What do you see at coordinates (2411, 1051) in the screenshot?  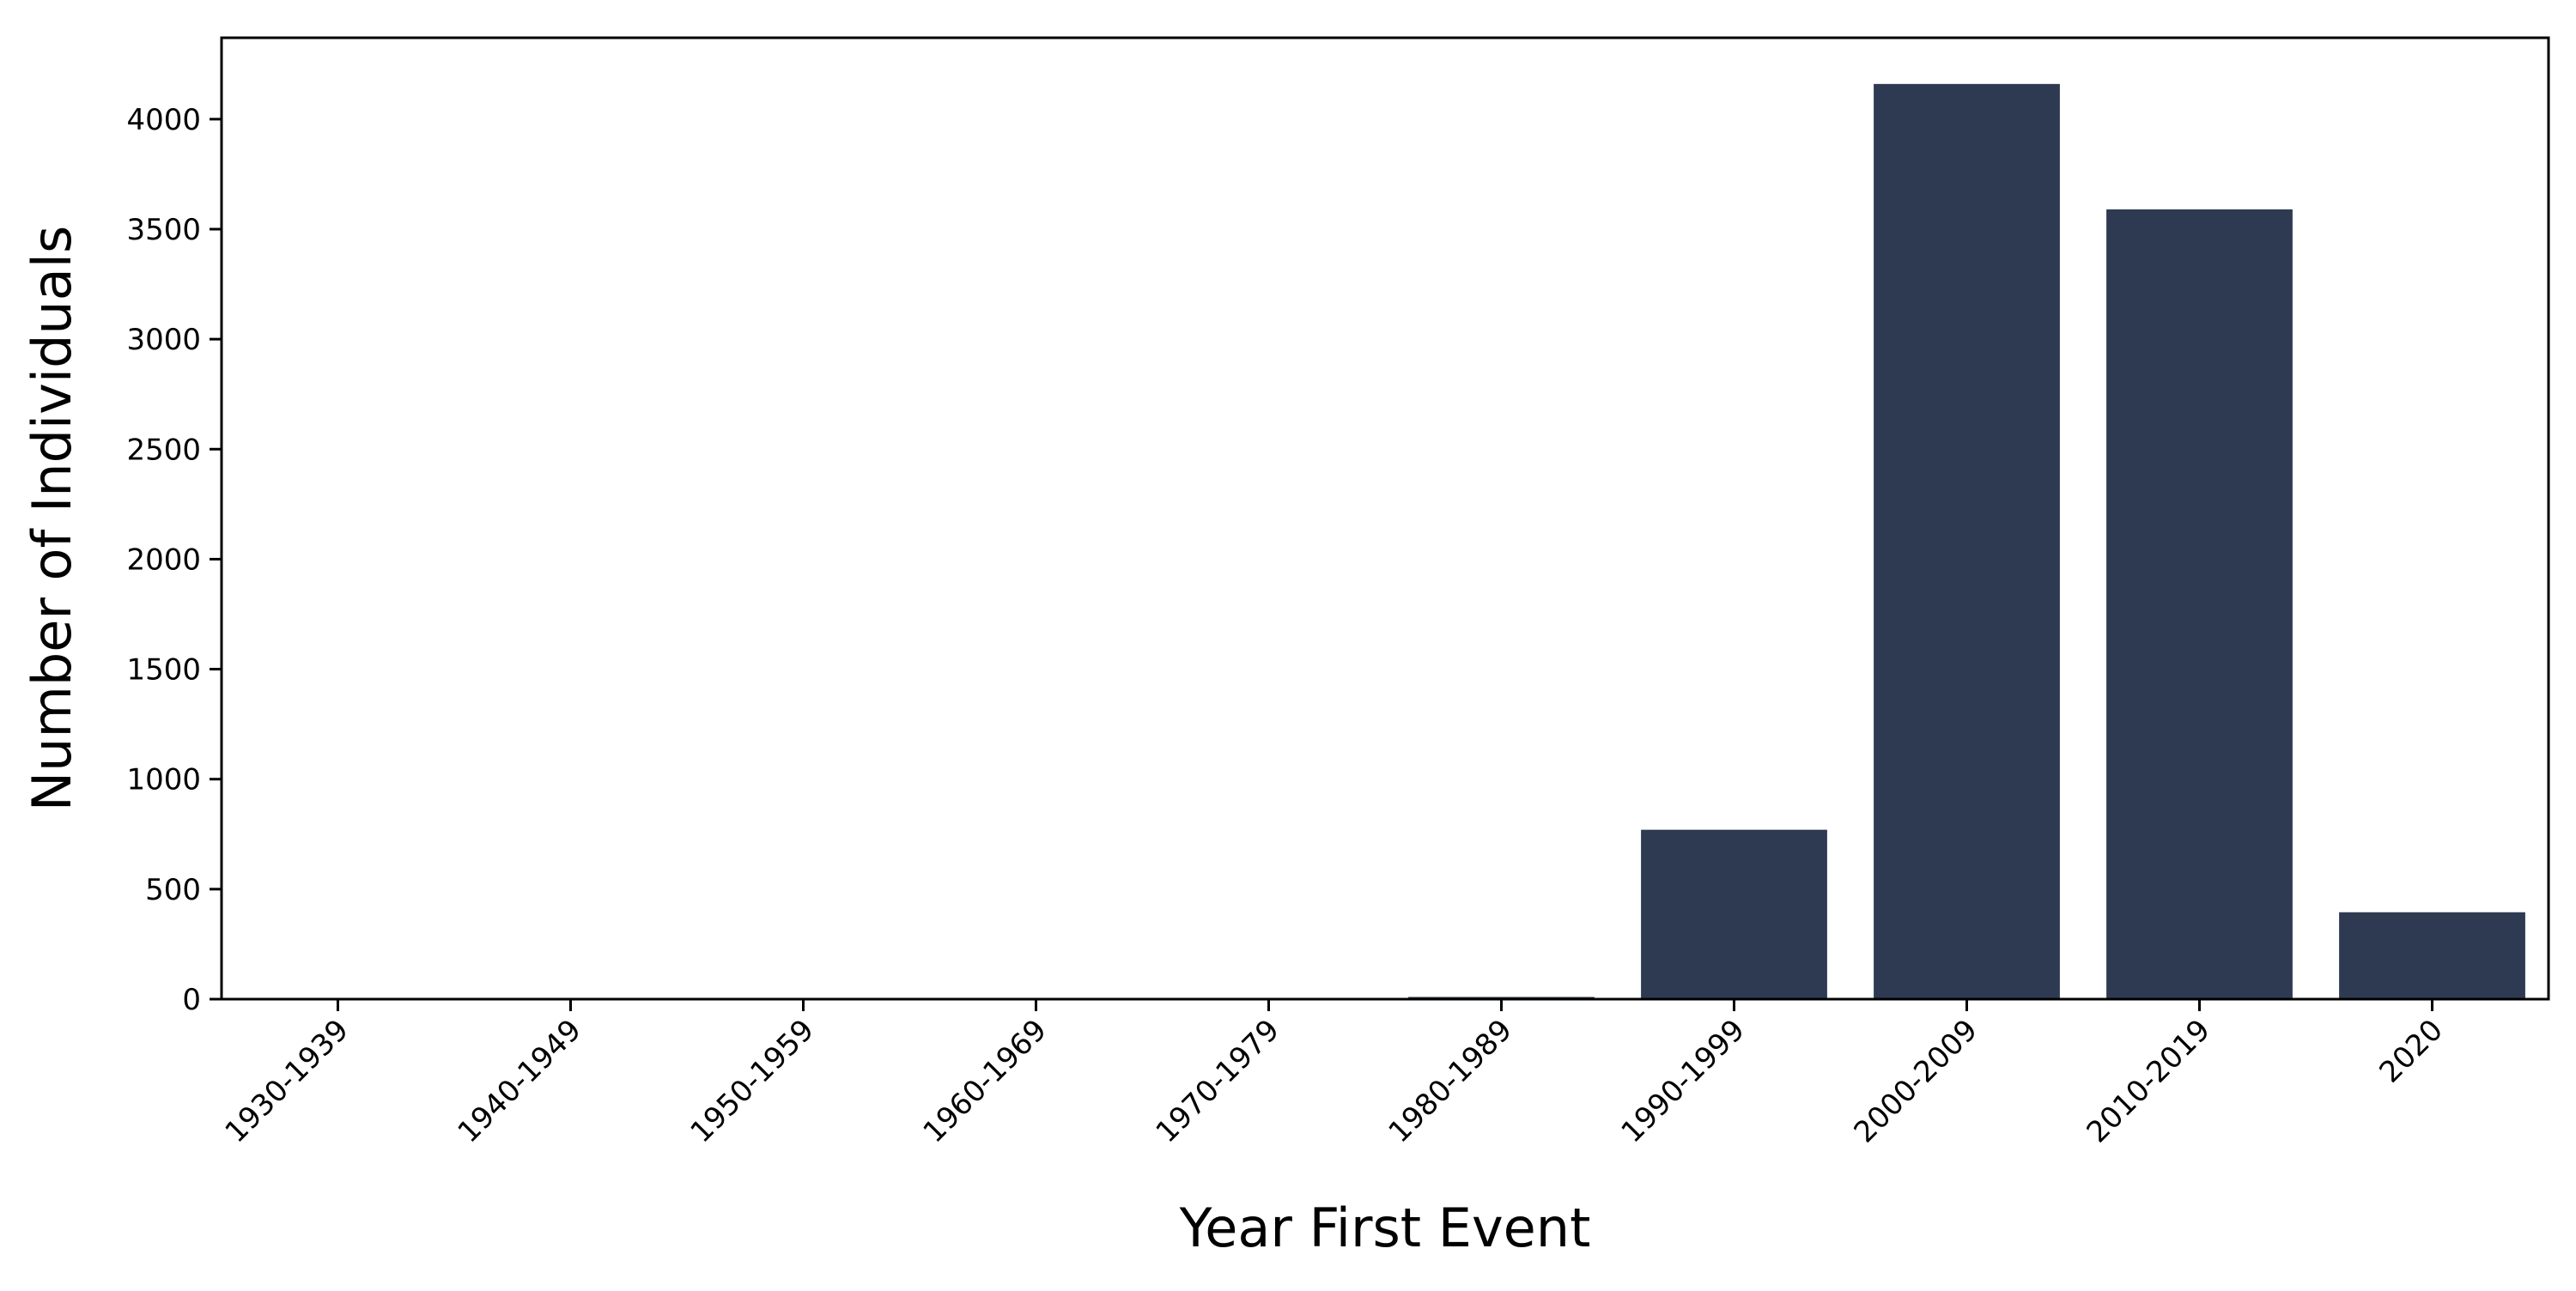 I see `x-tick-label: 2020` at bounding box center [2411, 1051].